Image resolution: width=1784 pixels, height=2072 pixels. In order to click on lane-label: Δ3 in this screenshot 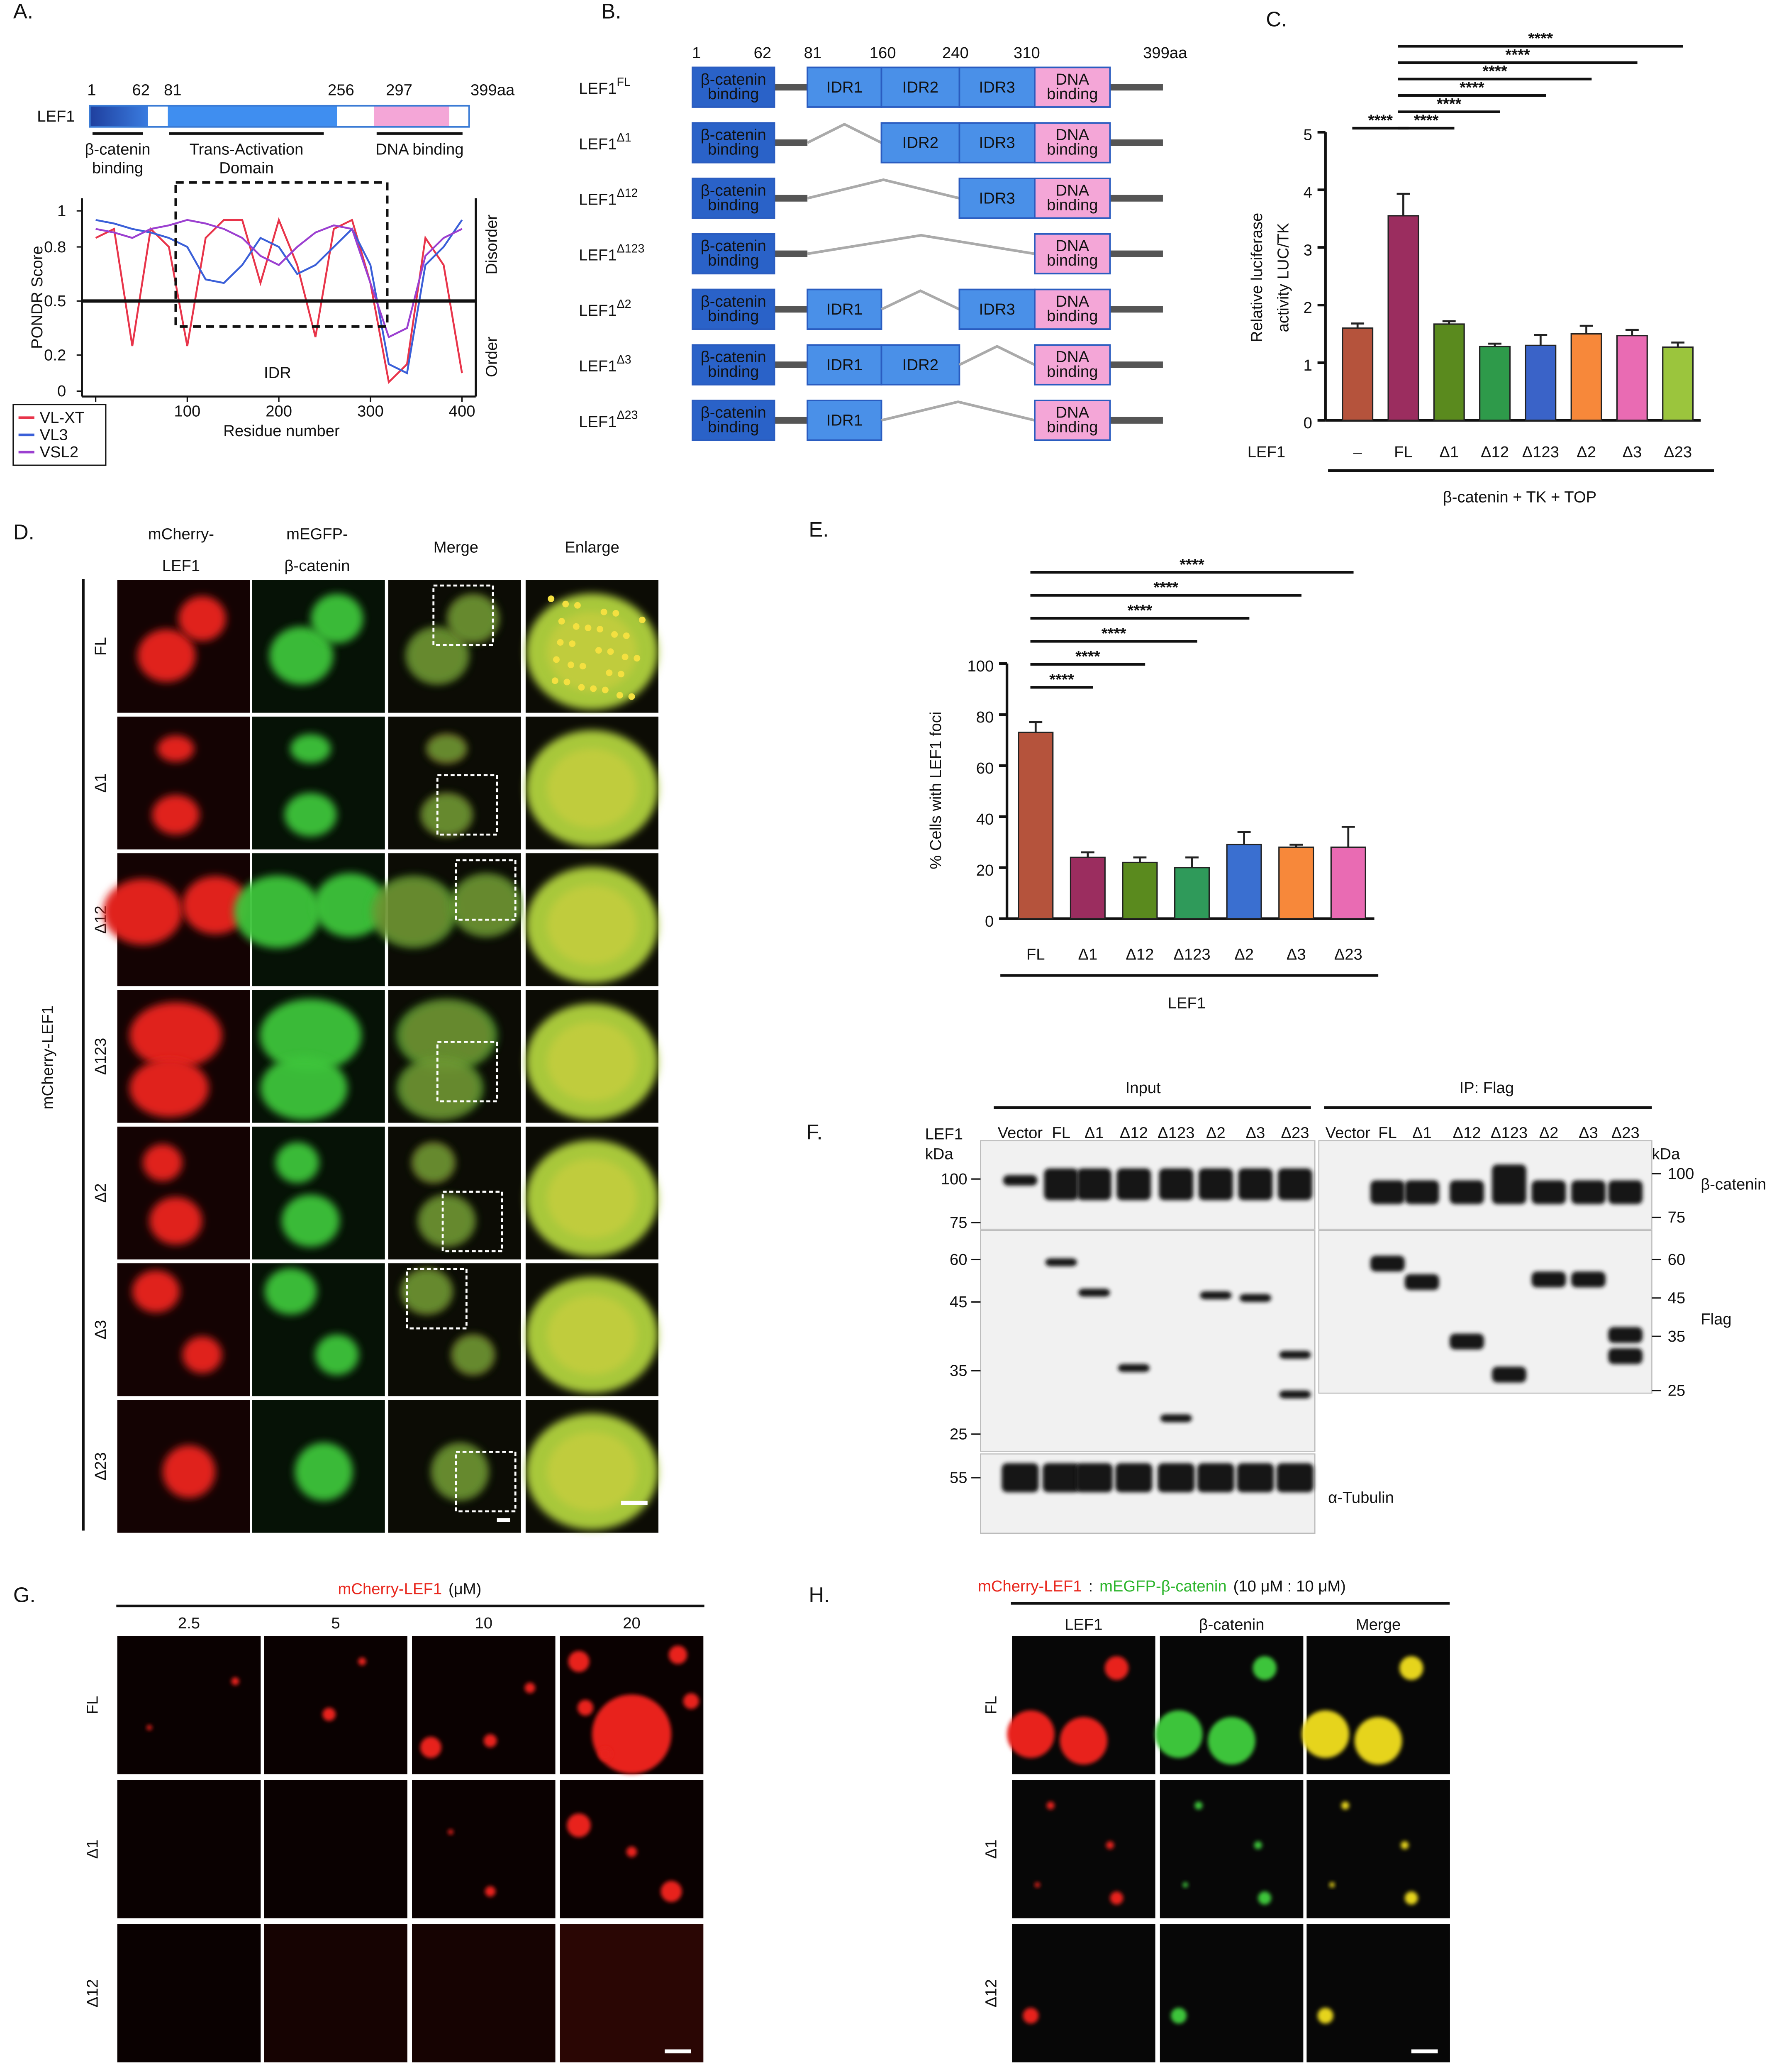, I will do `click(1256, 1133)`.